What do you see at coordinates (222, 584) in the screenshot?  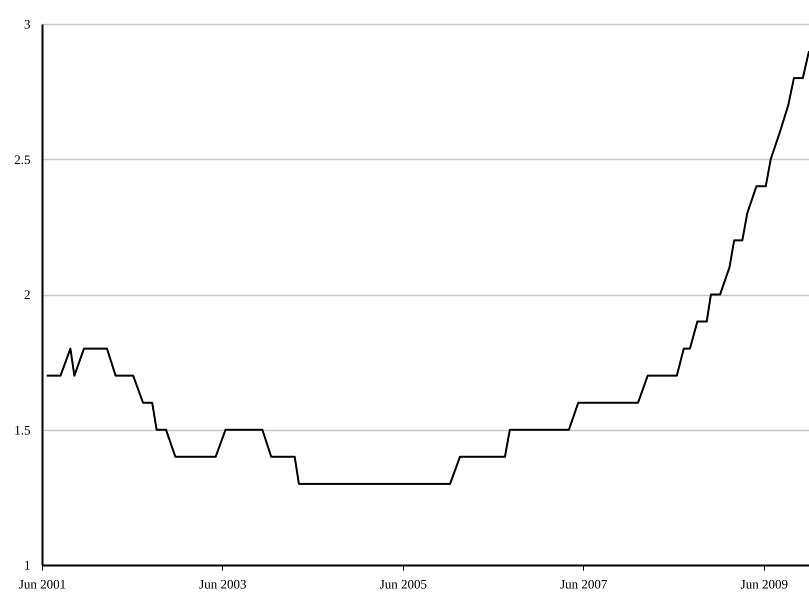 I see `x-tick-label: Jun 2003` at bounding box center [222, 584].